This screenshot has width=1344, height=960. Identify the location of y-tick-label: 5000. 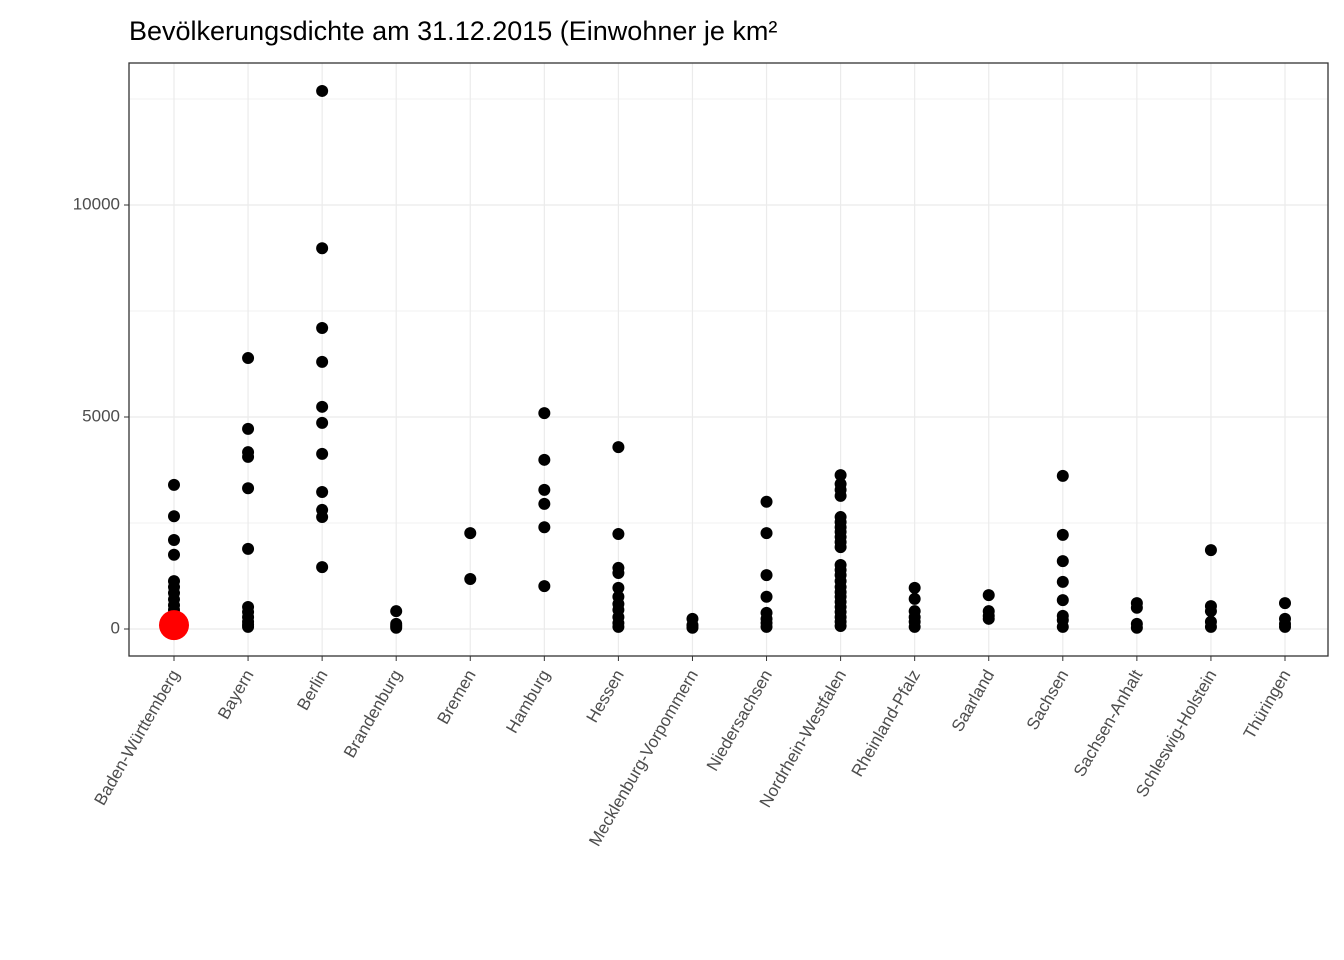
(101, 415).